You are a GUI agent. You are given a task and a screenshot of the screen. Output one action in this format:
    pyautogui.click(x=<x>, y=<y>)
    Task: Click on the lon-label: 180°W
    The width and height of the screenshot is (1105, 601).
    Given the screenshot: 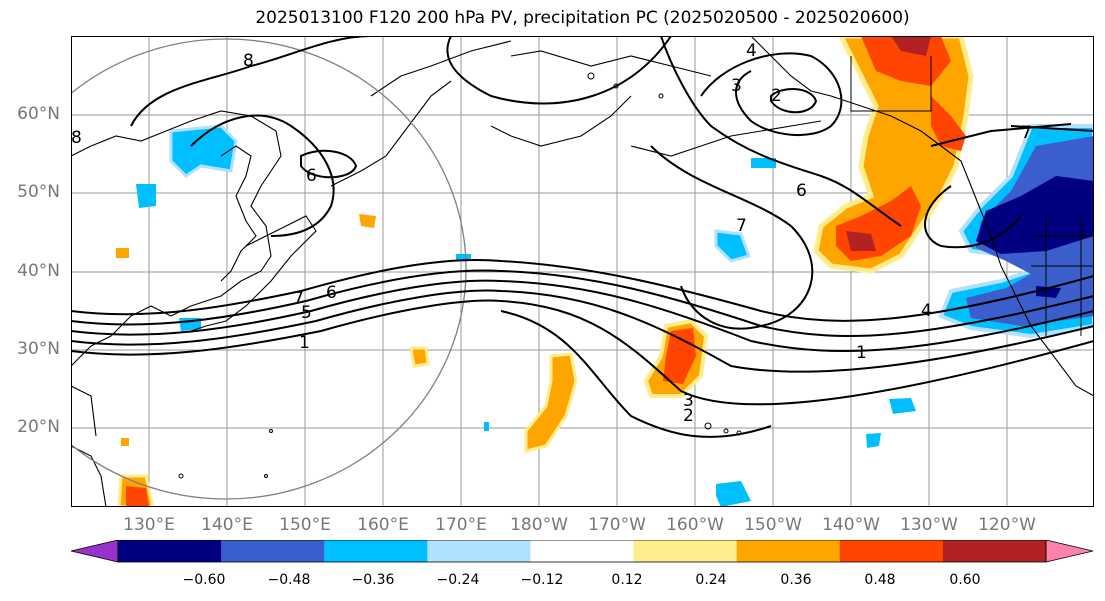 What is the action you would take?
    pyautogui.click(x=539, y=525)
    